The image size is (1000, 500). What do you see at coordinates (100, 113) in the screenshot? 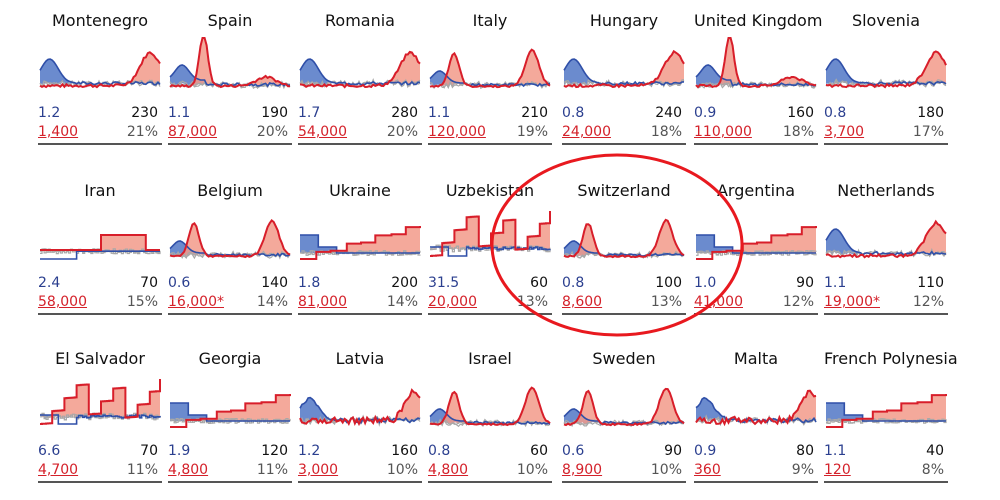
I see `stats-row-top: 1.2 230` at bounding box center [100, 113].